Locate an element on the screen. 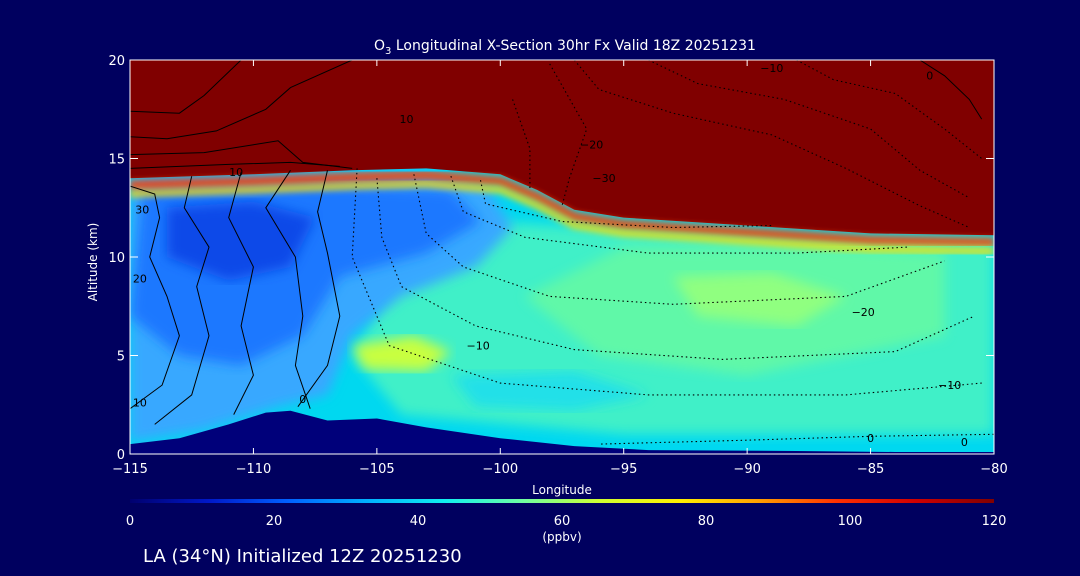 This screenshot has width=1080, height=576. footer-caption: LA (34°N) Initialized 12Z 20251230 is located at coordinates (302, 556).